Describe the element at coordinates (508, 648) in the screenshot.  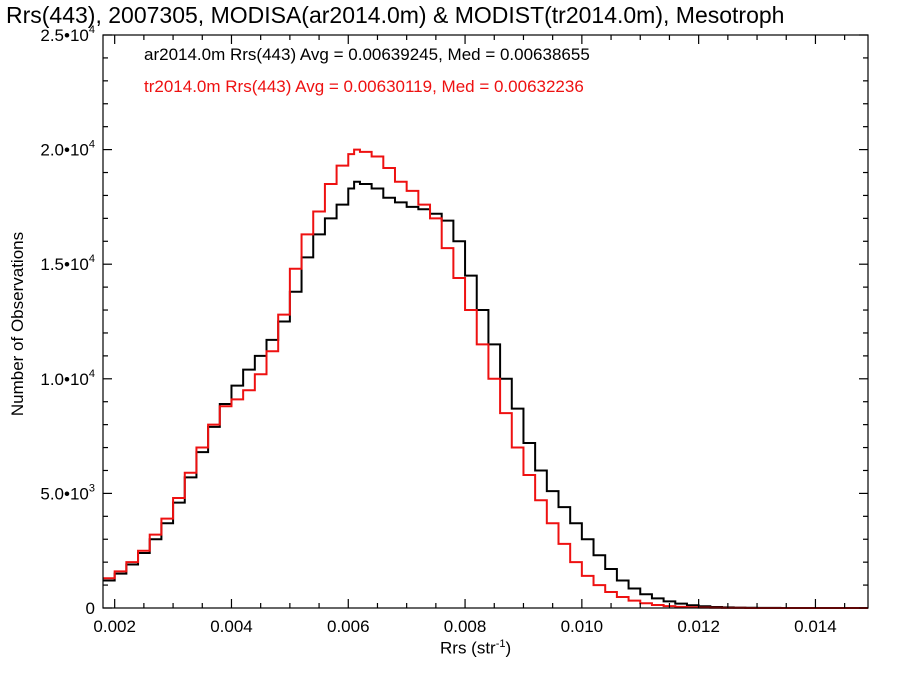
I see `x-axis-label-end: )` at that location.